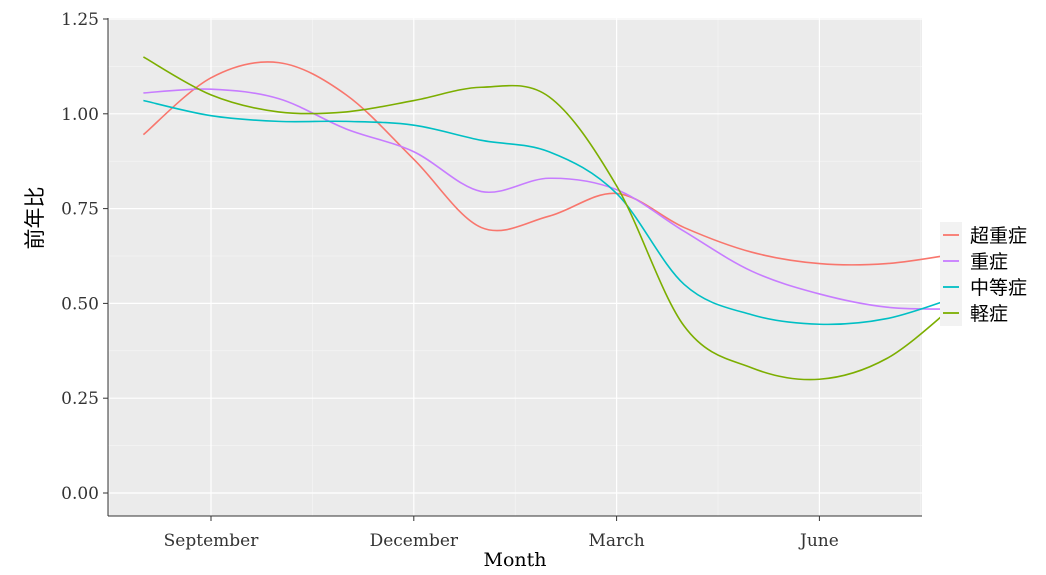  What do you see at coordinates (212, 541) in the screenshot?
I see `x-tick-label: September` at bounding box center [212, 541].